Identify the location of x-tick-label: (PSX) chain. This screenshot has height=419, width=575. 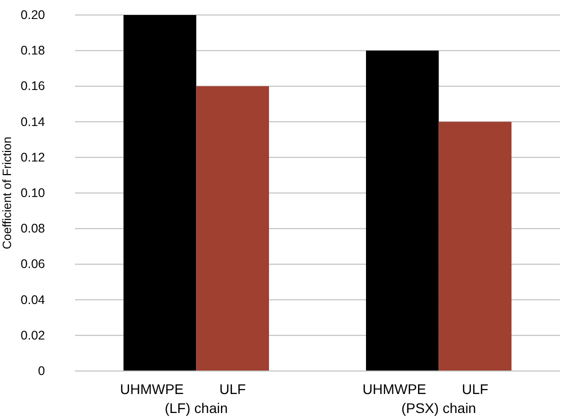
(438, 408).